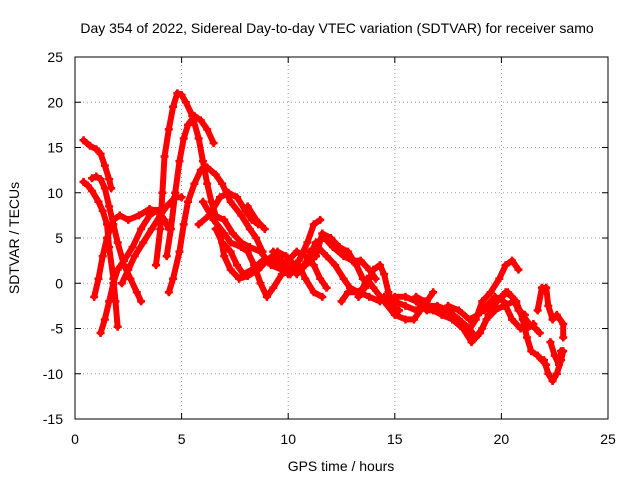  I want to click on x-tick-label: 10, so click(288, 439).